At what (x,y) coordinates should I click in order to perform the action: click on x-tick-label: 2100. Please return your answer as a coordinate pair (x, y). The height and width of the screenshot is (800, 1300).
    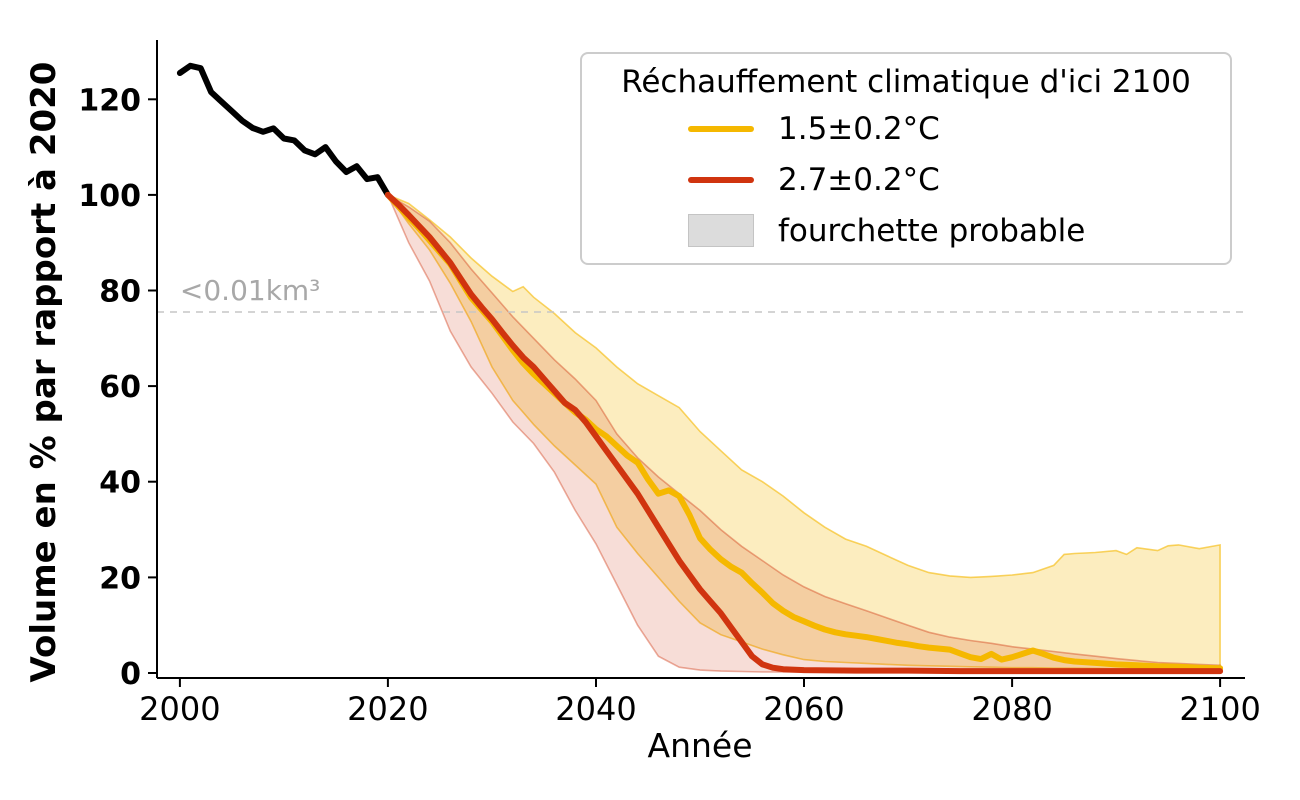
    Looking at the image, I should click on (1219, 709).